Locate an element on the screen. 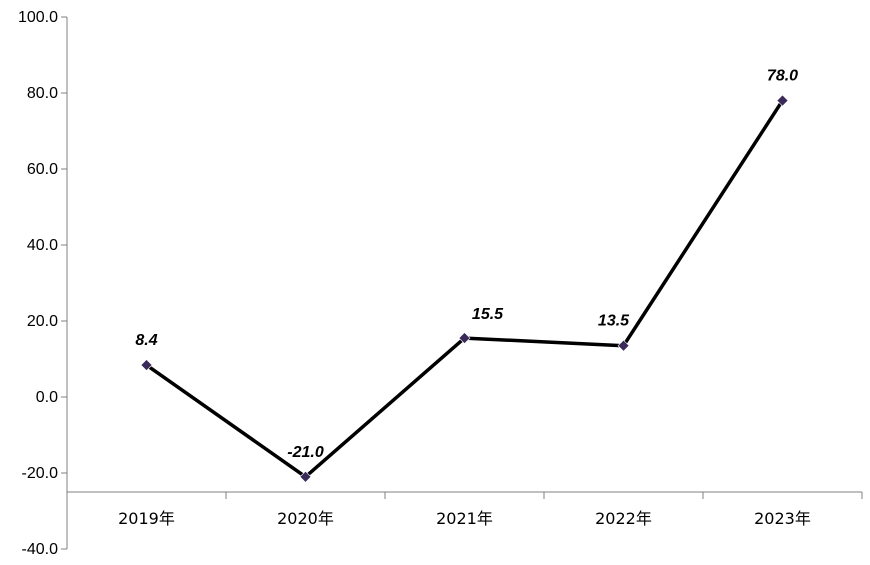 The height and width of the screenshot is (565, 870). x-tick-label: 2023年 is located at coordinates (782, 518).